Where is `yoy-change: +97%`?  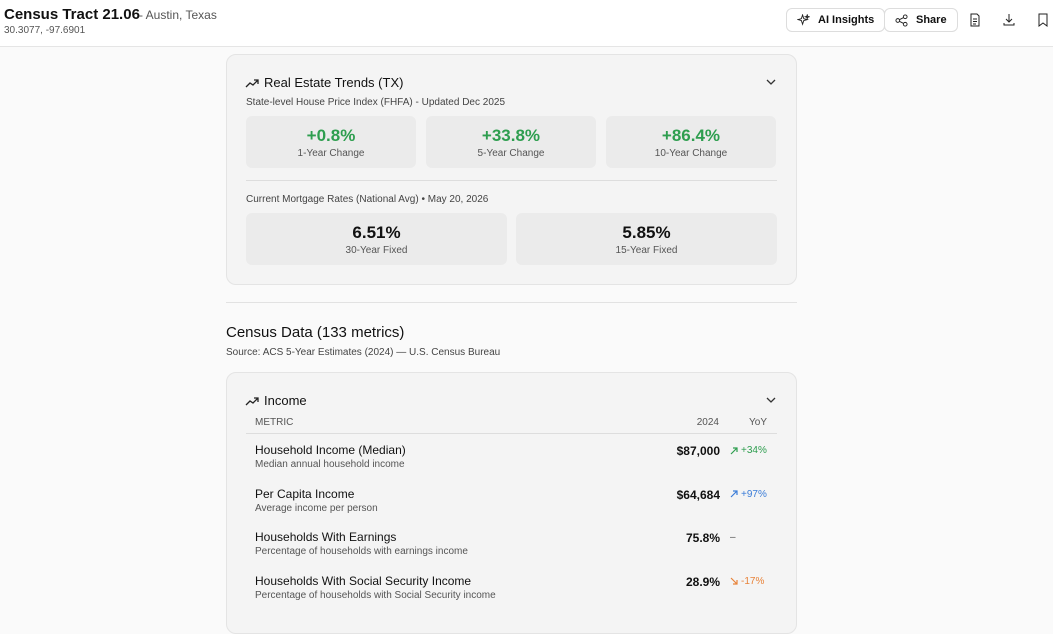
yoy-change: +97% is located at coordinates (748, 494).